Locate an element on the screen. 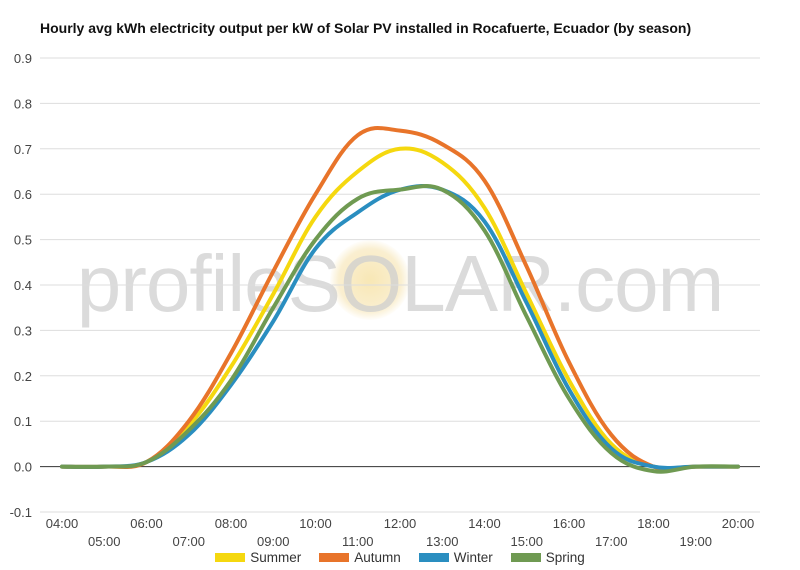 The height and width of the screenshot is (570, 800). y-tick-label: 0.7 is located at coordinates (23, 149).